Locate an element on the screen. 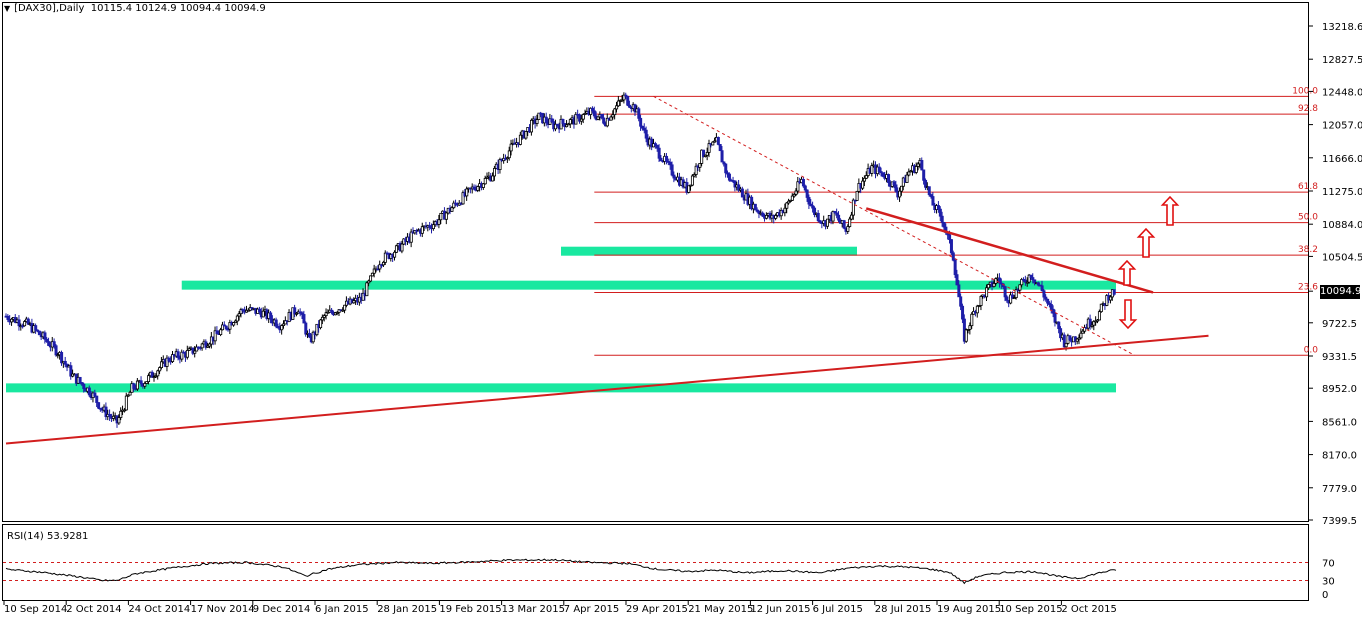 The width and height of the screenshot is (1362, 618). trendline-dashed is located at coordinates (894, 225).